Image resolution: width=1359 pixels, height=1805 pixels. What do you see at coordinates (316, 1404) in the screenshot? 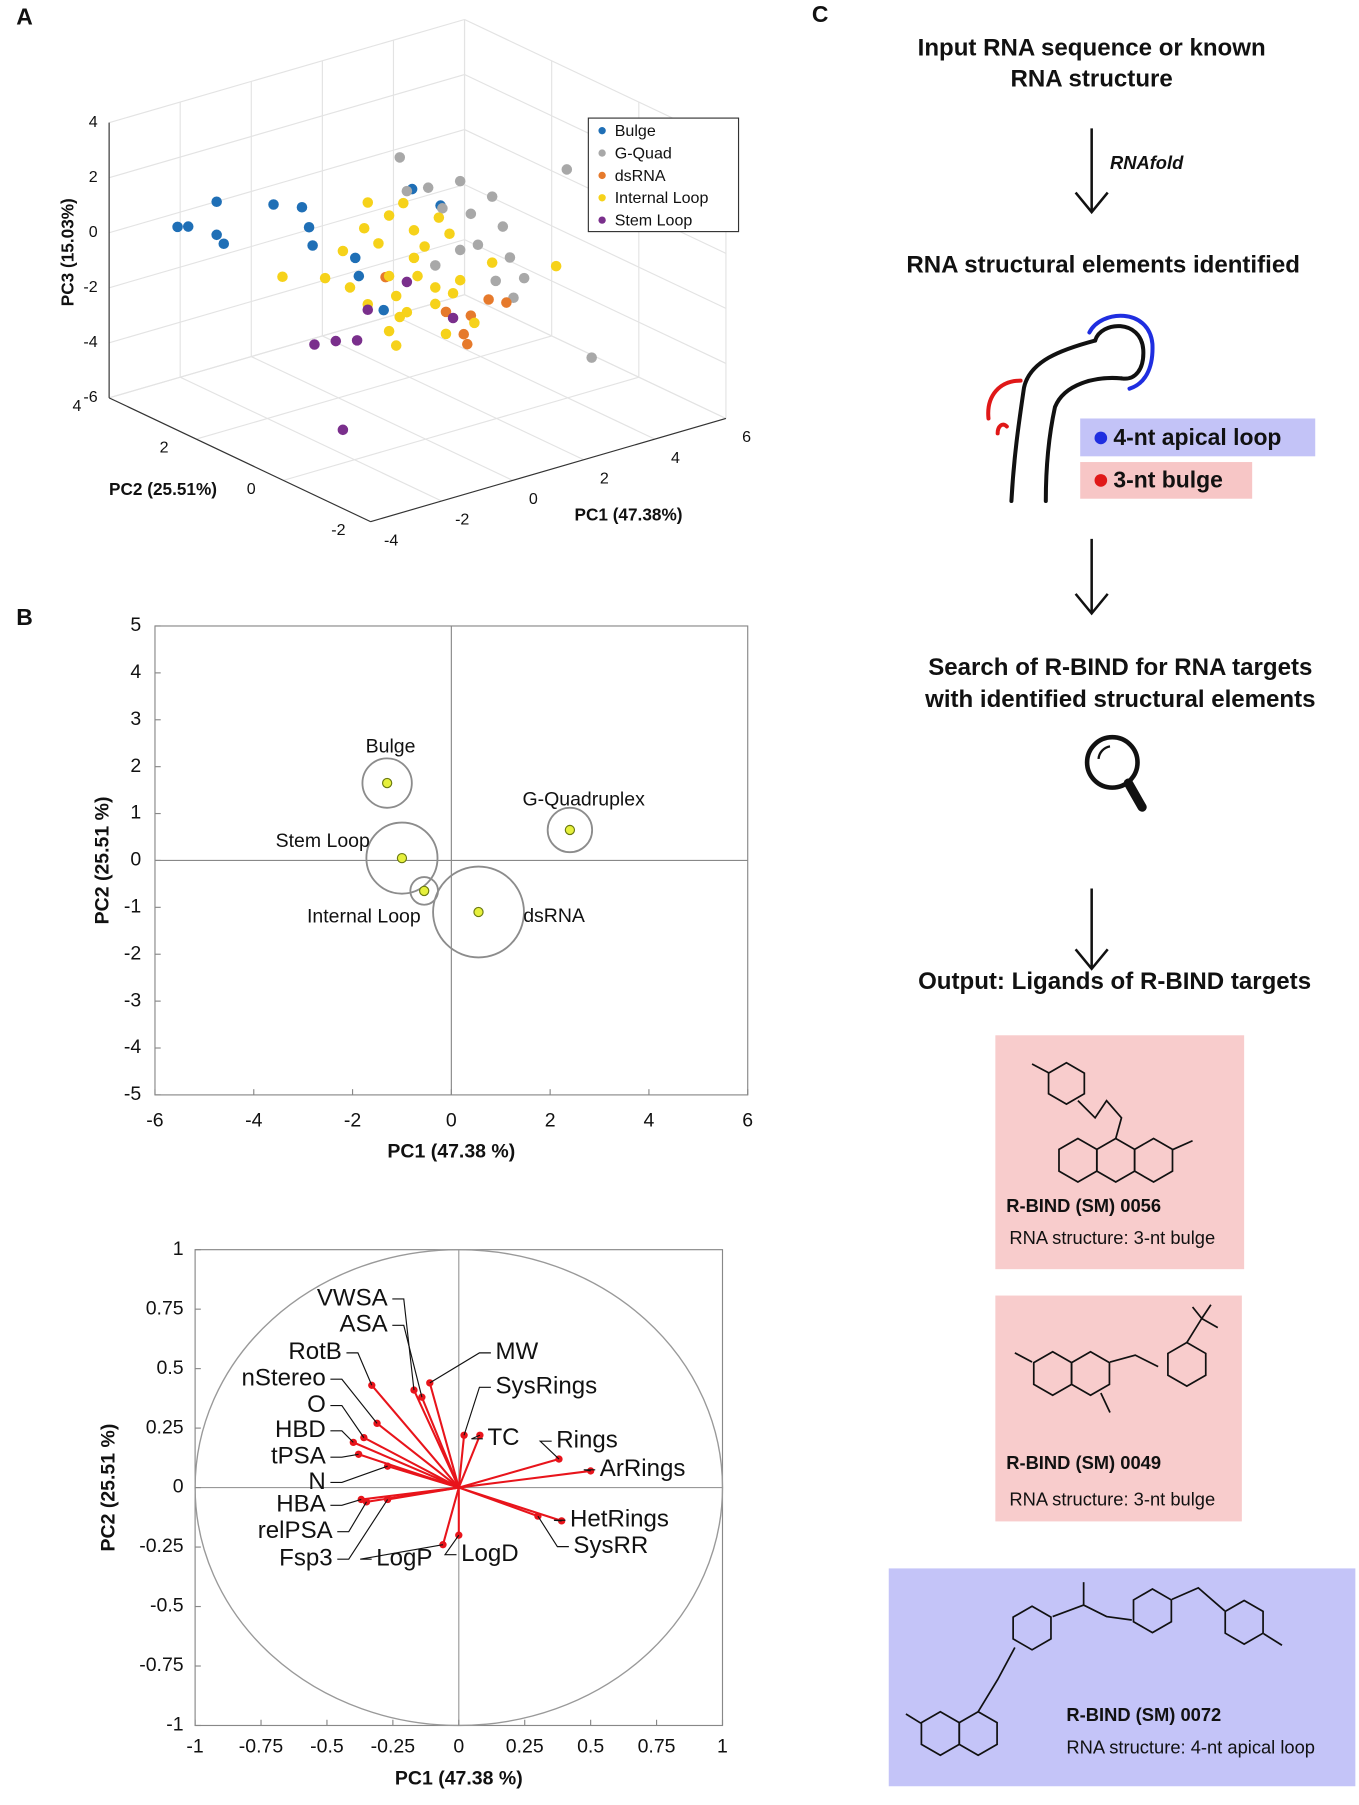
I see `loading-label: O` at bounding box center [316, 1404].